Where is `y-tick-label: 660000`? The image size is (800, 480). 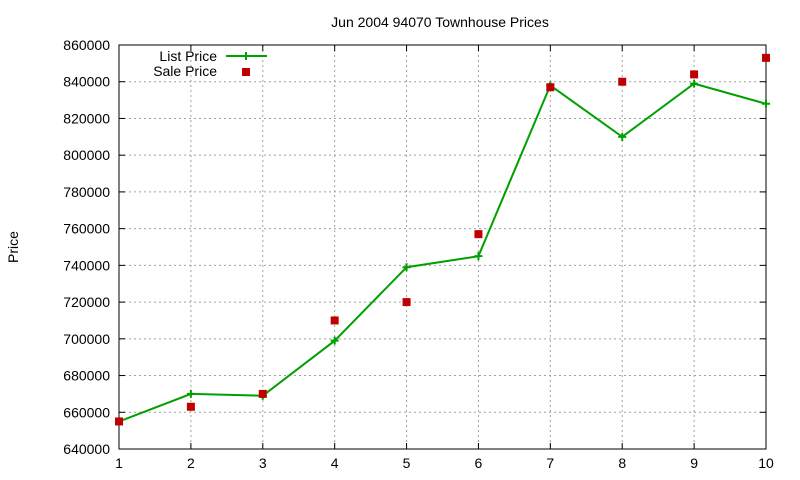 y-tick-label: 660000 is located at coordinates (86, 412).